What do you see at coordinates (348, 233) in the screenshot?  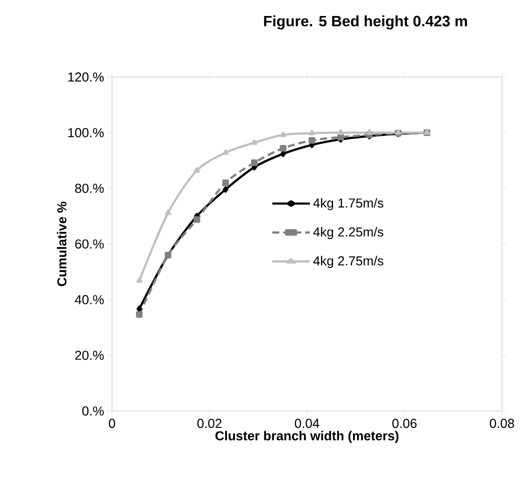 I see `legend-label: 4kg 2.25m/s` at bounding box center [348, 233].